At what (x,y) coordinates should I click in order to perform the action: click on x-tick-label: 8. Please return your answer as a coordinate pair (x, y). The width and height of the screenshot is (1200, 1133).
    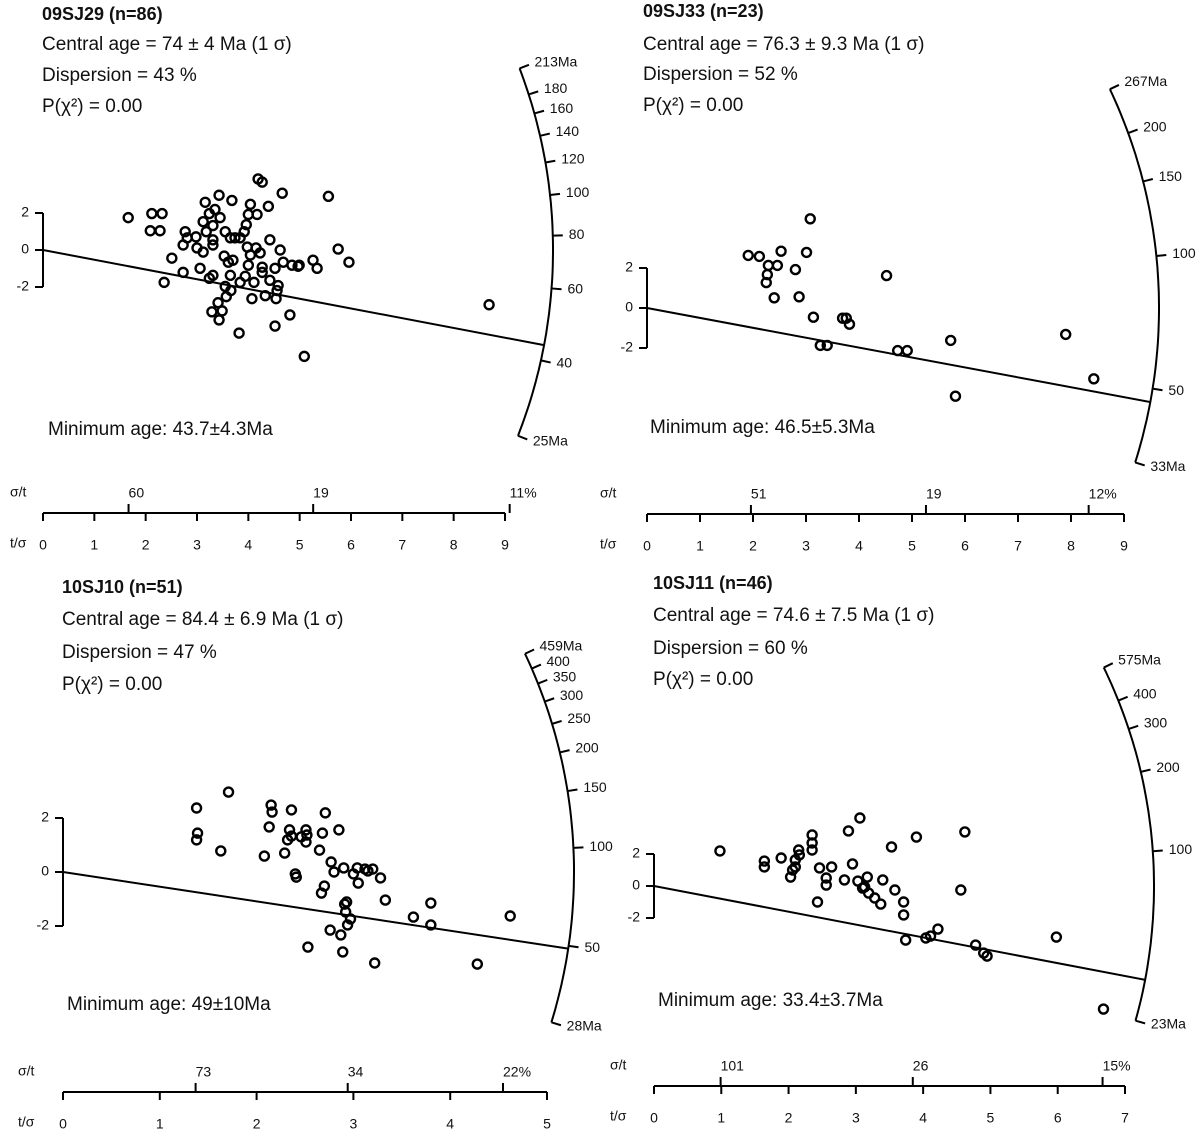
    Looking at the image, I should click on (454, 545).